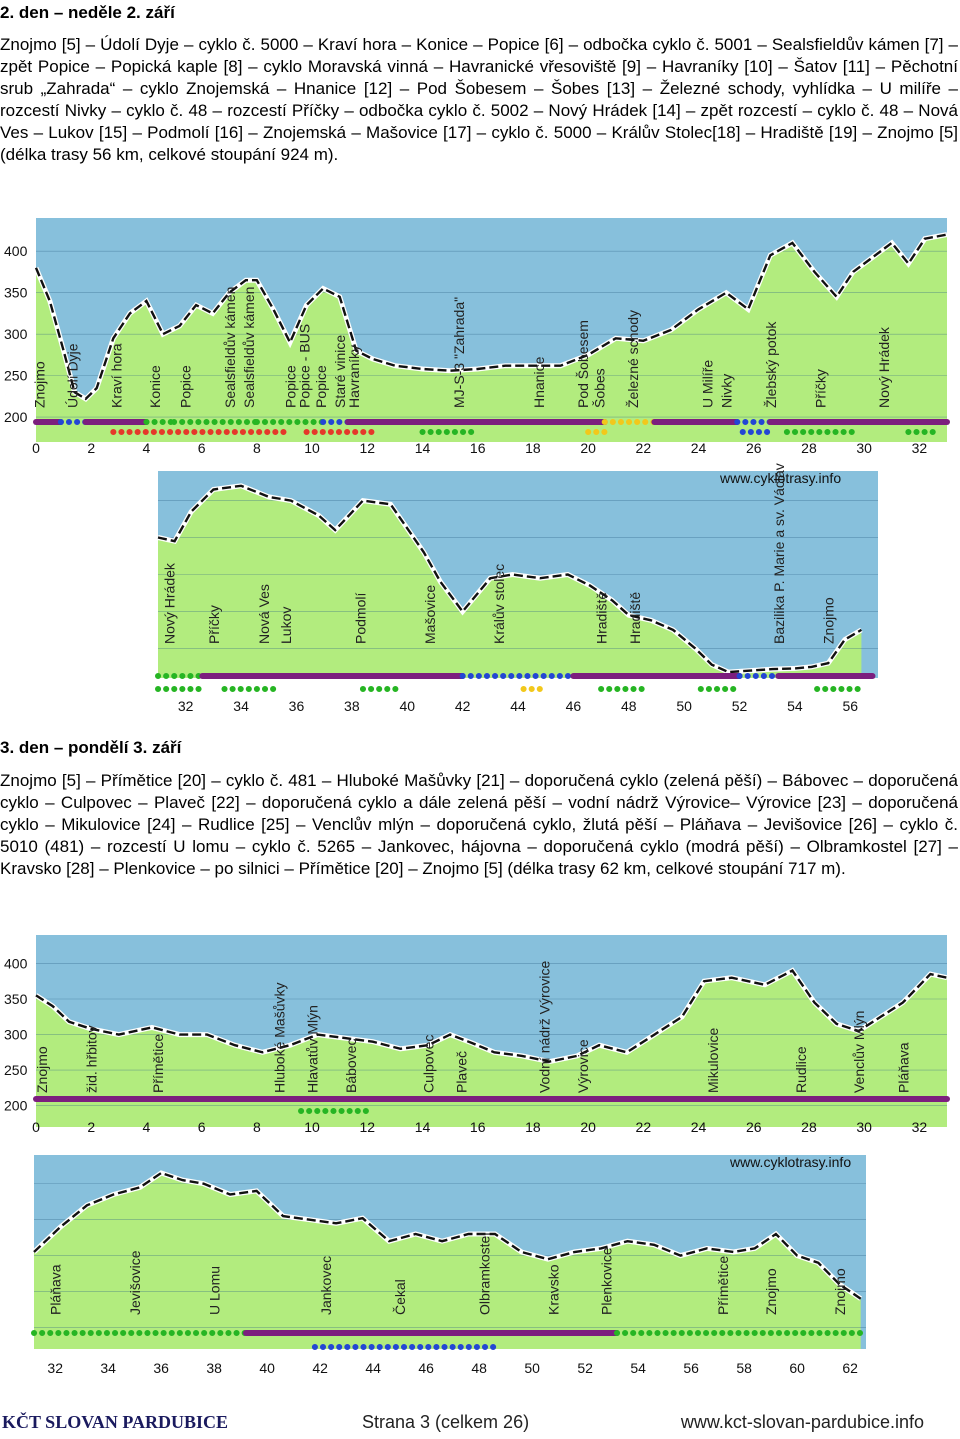 This screenshot has width=960, height=1439. I want to click on y-tick-label: 400, so click(16, 963).